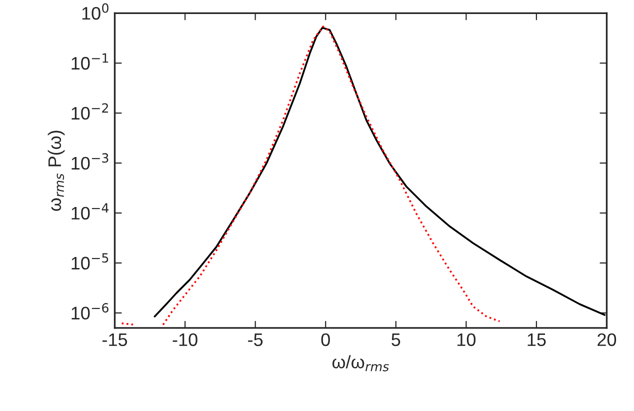 Image resolution: width=634 pixels, height=411 pixels. What do you see at coordinates (90, 61) in the screenshot?
I see `y-tick-label: 10$^{−1}$` at bounding box center [90, 61].